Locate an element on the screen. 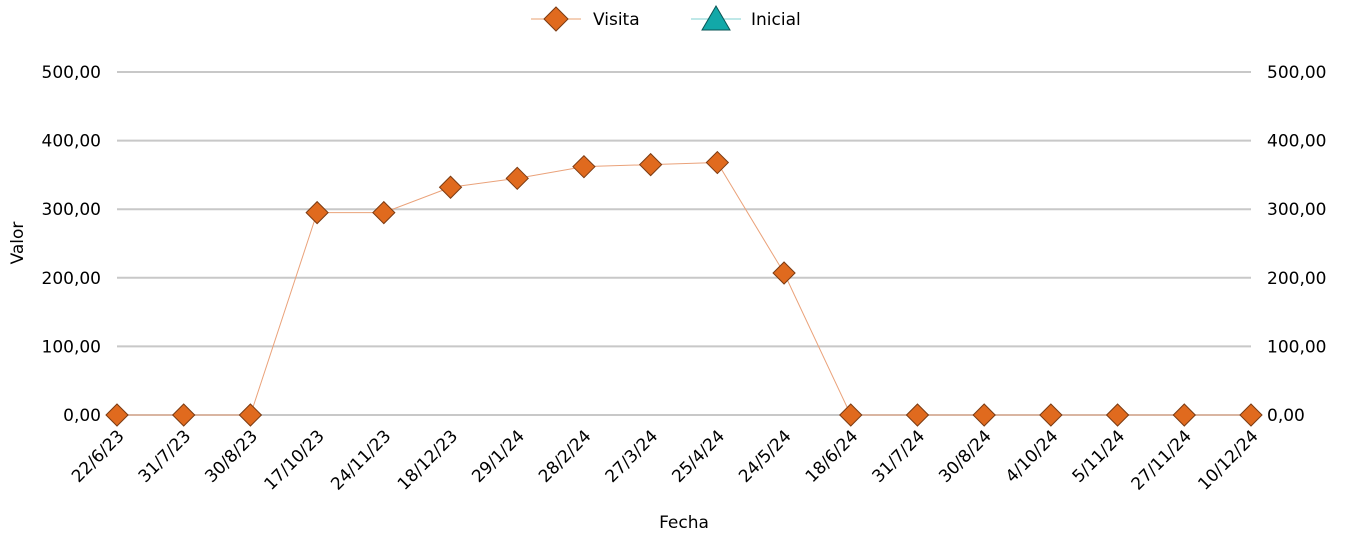 The image size is (1350, 535). legend-label-visita: Visita is located at coordinates (616, 20).